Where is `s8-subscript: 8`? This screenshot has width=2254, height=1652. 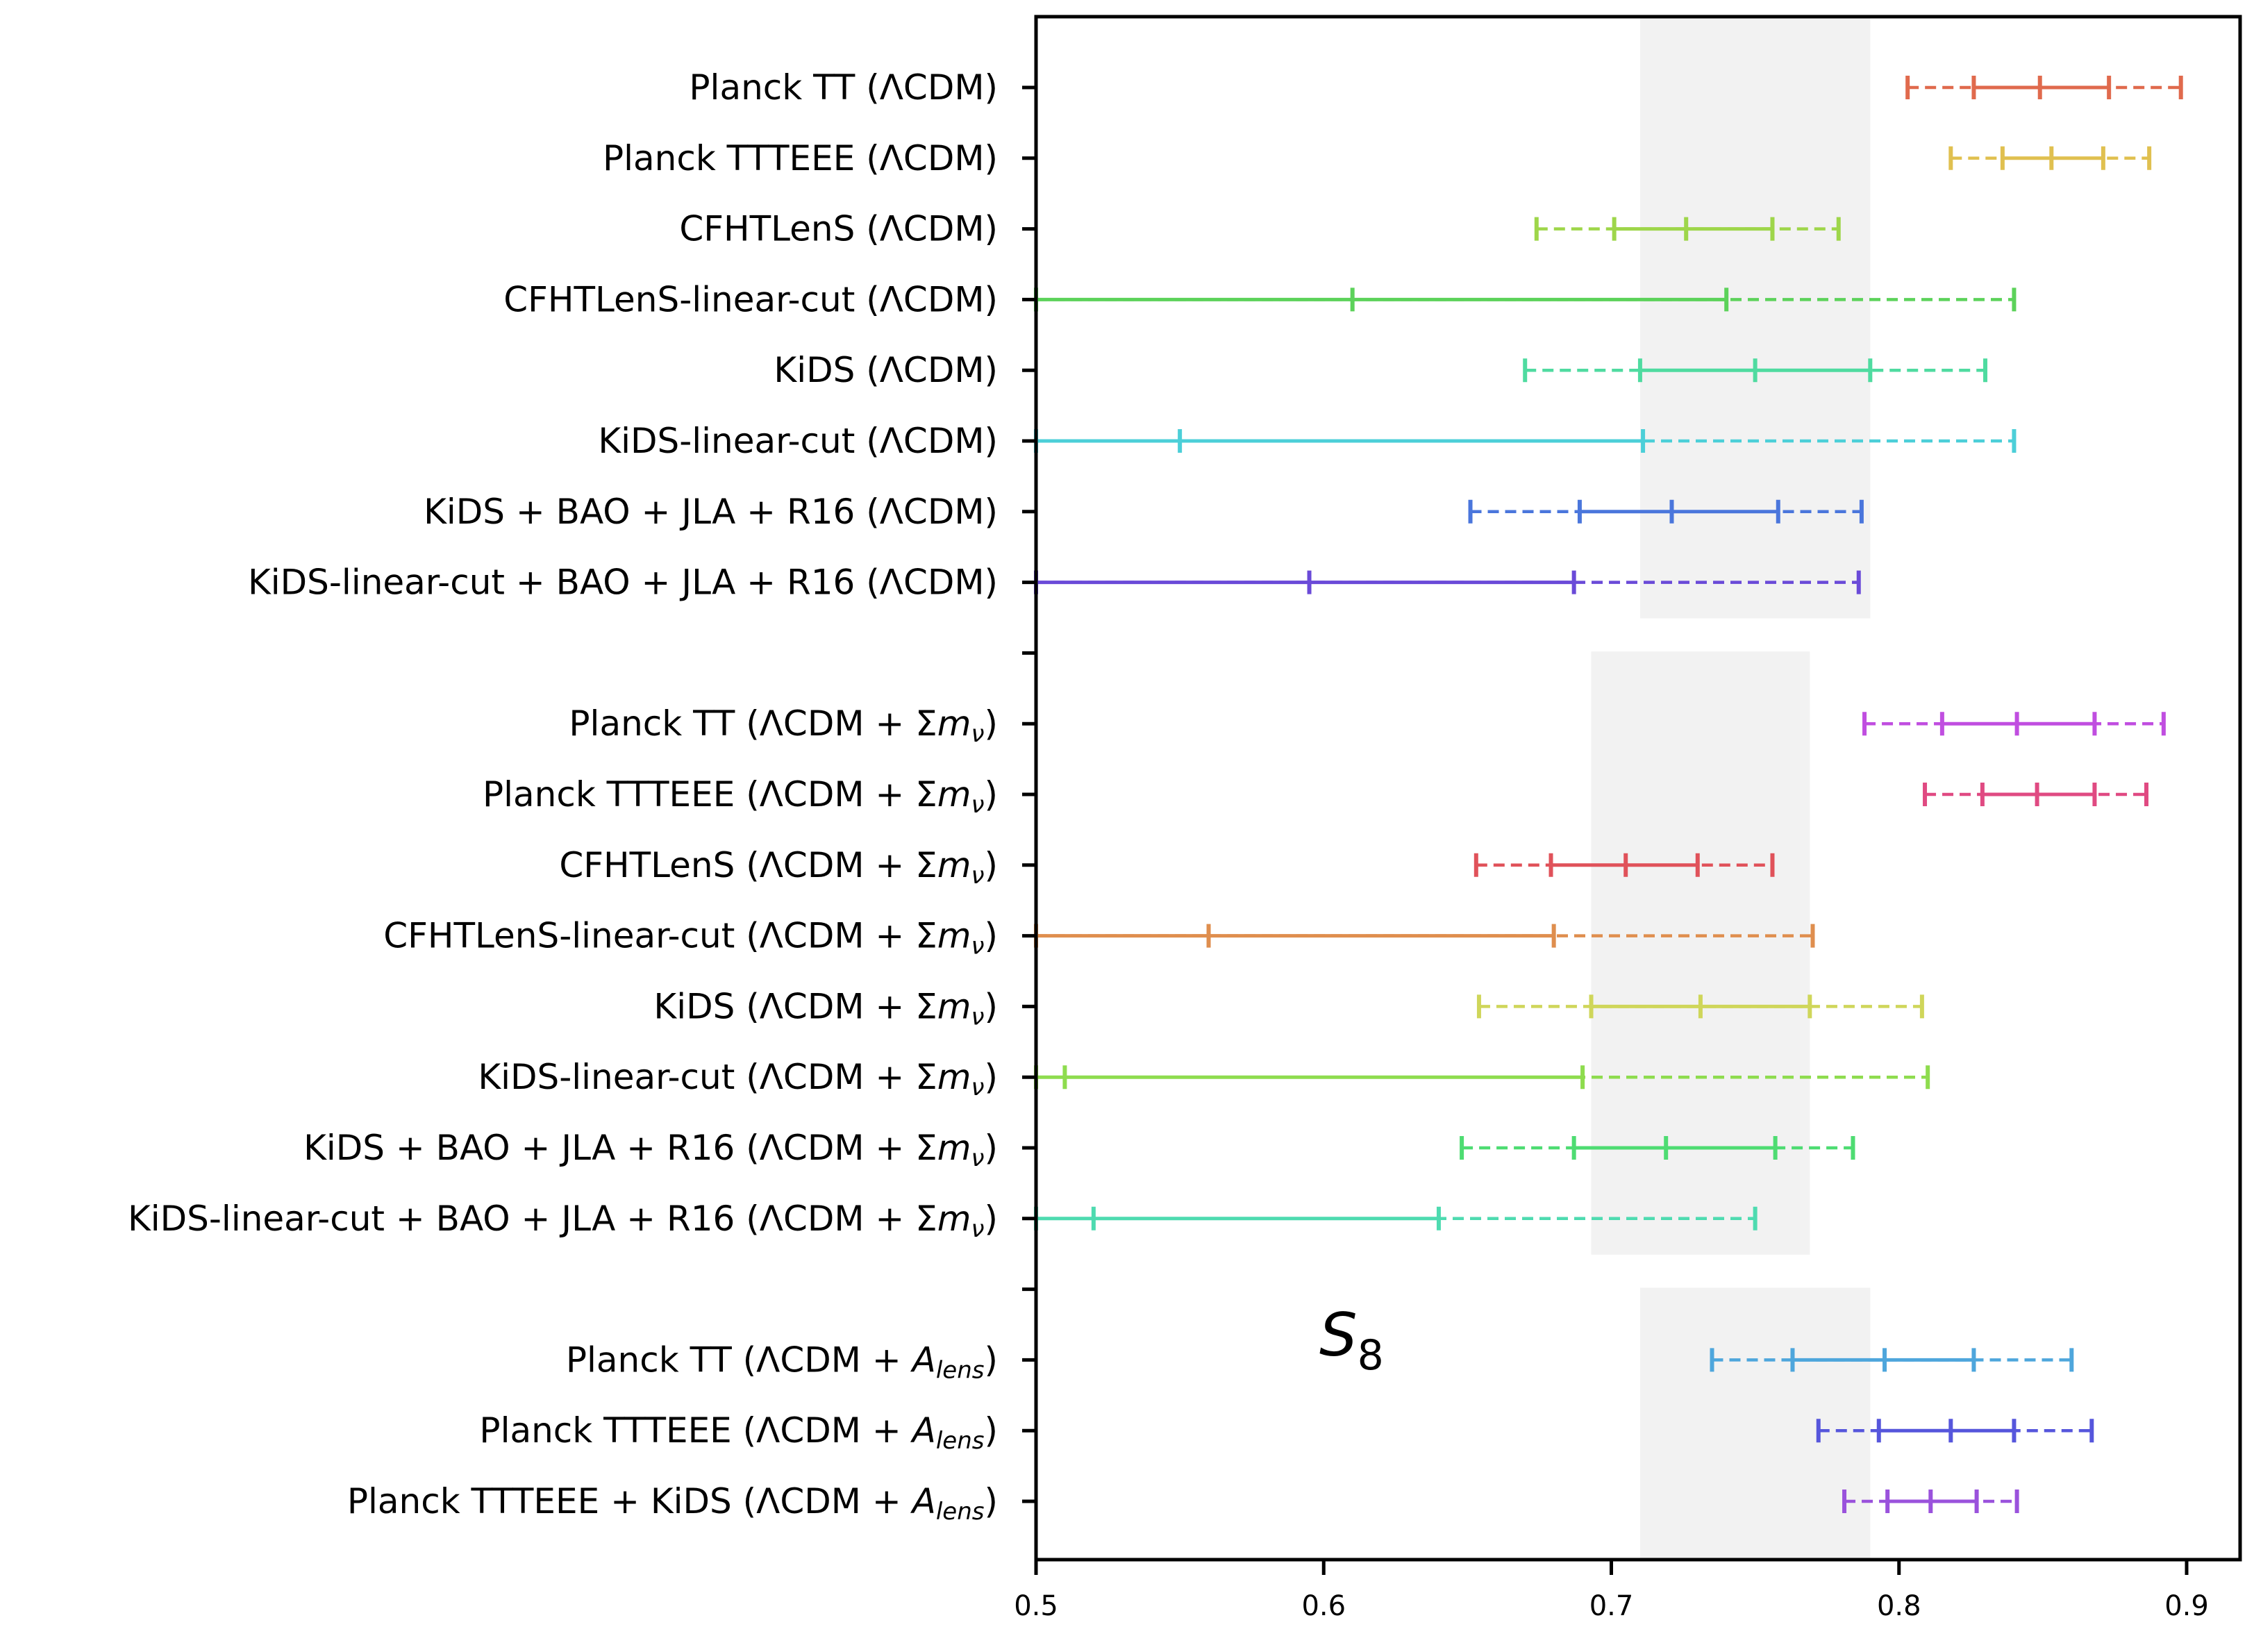 s8-subscript: 8 is located at coordinates (1371, 1355).